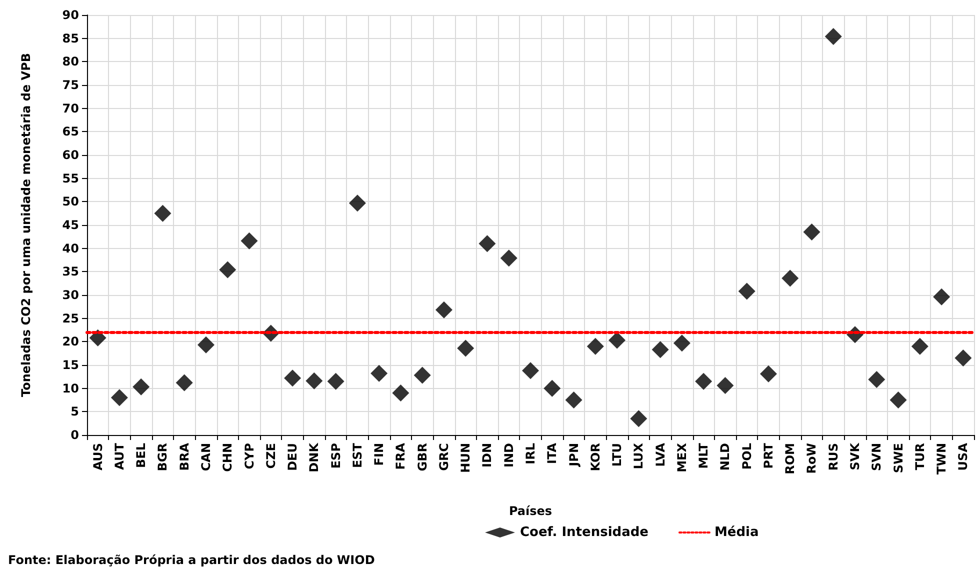  What do you see at coordinates (768, 455) in the screenshot?
I see `x-tick-label: PRT` at bounding box center [768, 455].